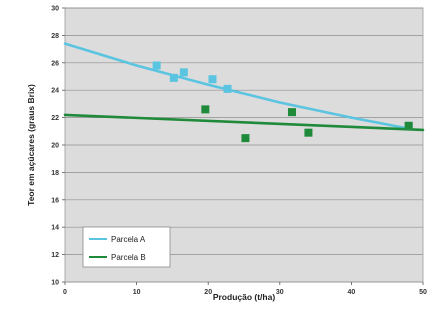 The height and width of the screenshot is (322, 439). I want to click on x-axis-title: Produção (t/ha), so click(244, 297).